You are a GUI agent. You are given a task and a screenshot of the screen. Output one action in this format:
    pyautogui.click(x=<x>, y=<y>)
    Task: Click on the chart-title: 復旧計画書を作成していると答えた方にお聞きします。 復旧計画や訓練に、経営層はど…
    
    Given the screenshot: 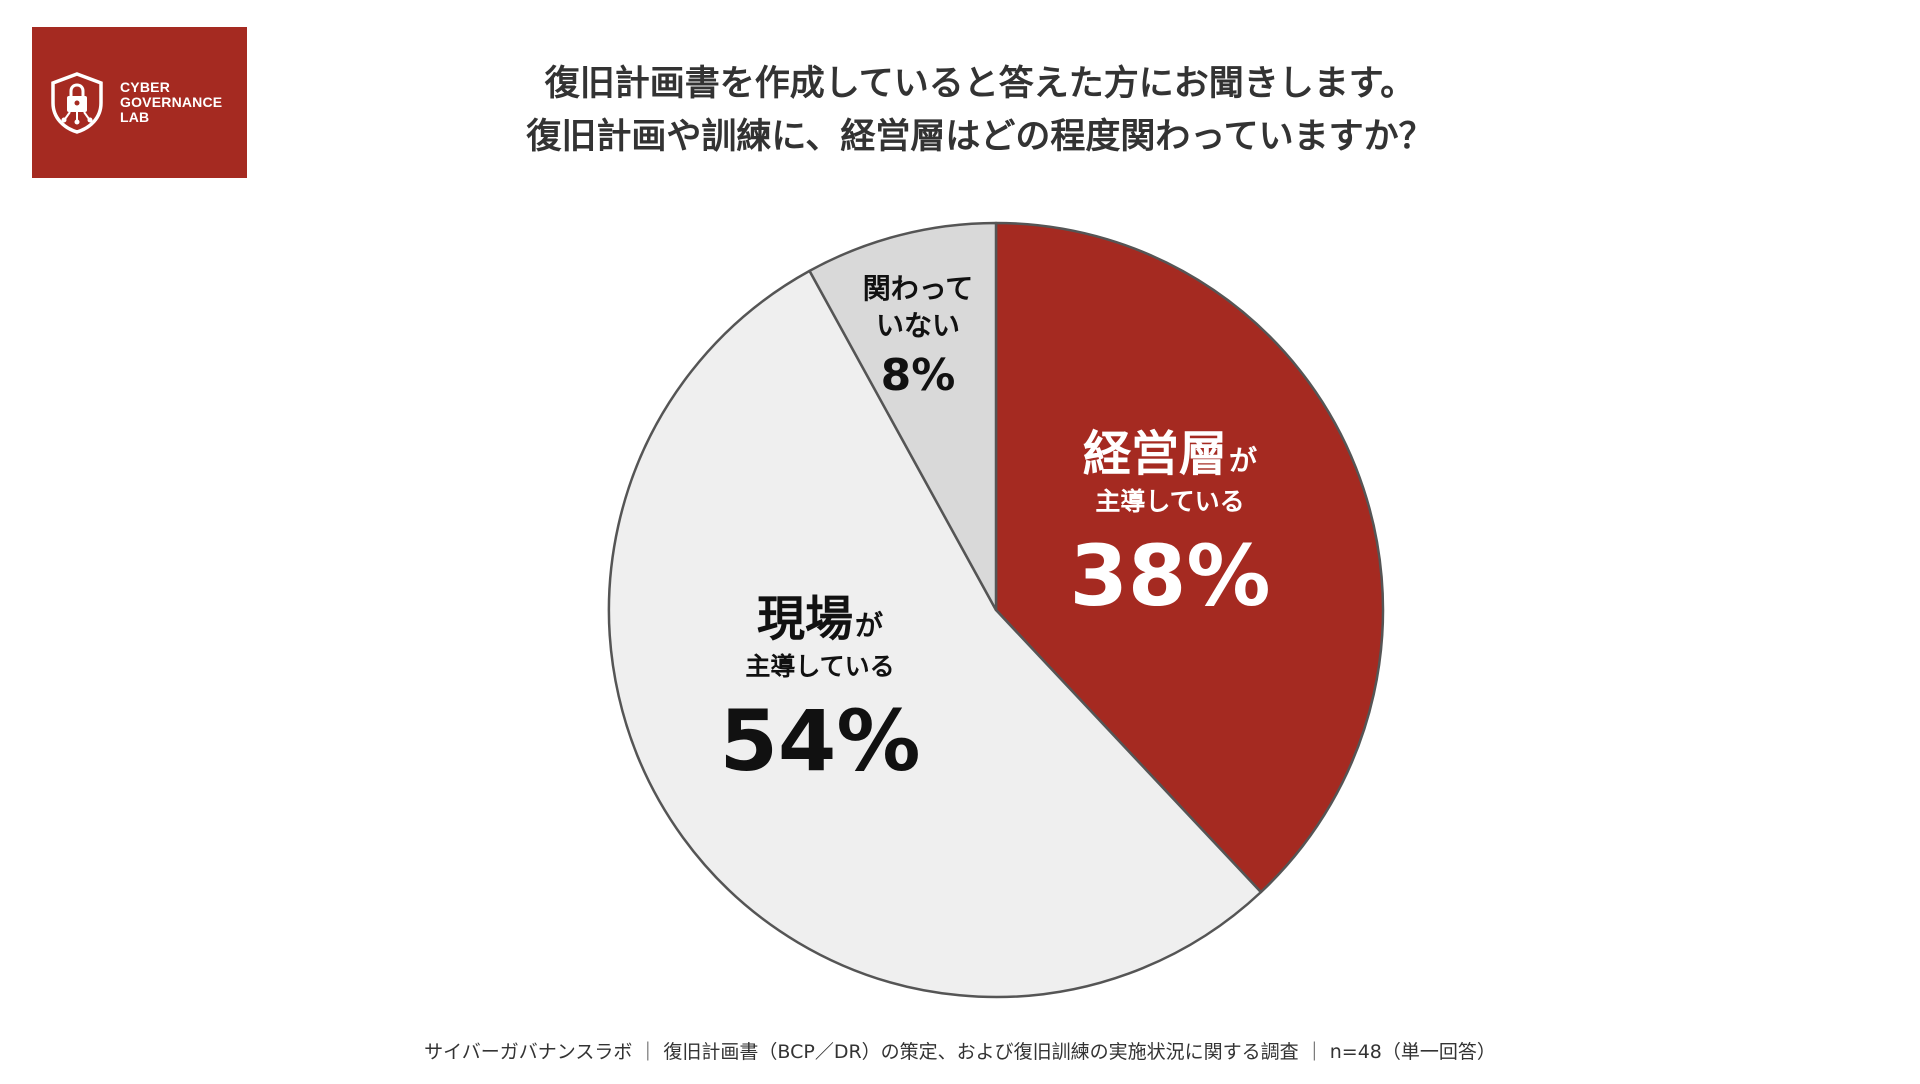 What is the action you would take?
    pyautogui.click(x=980, y=111)
    